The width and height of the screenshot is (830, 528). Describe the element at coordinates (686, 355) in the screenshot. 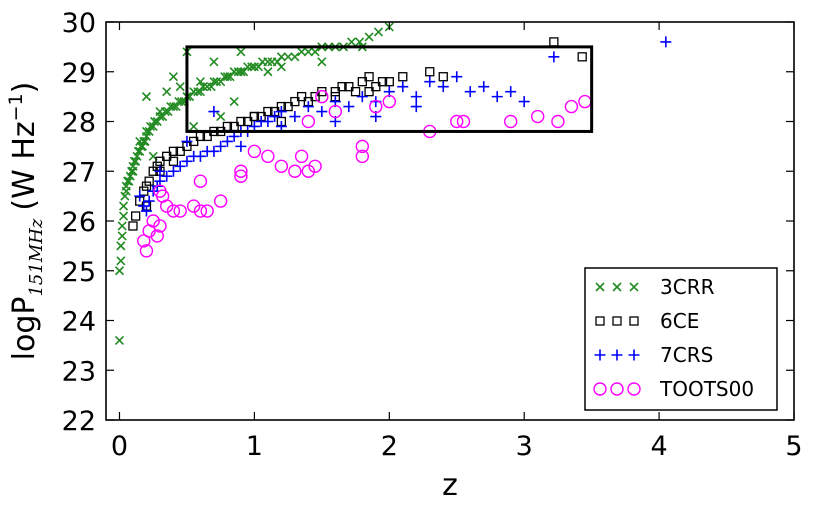

I see `legend-label: 7CRS` at that location.